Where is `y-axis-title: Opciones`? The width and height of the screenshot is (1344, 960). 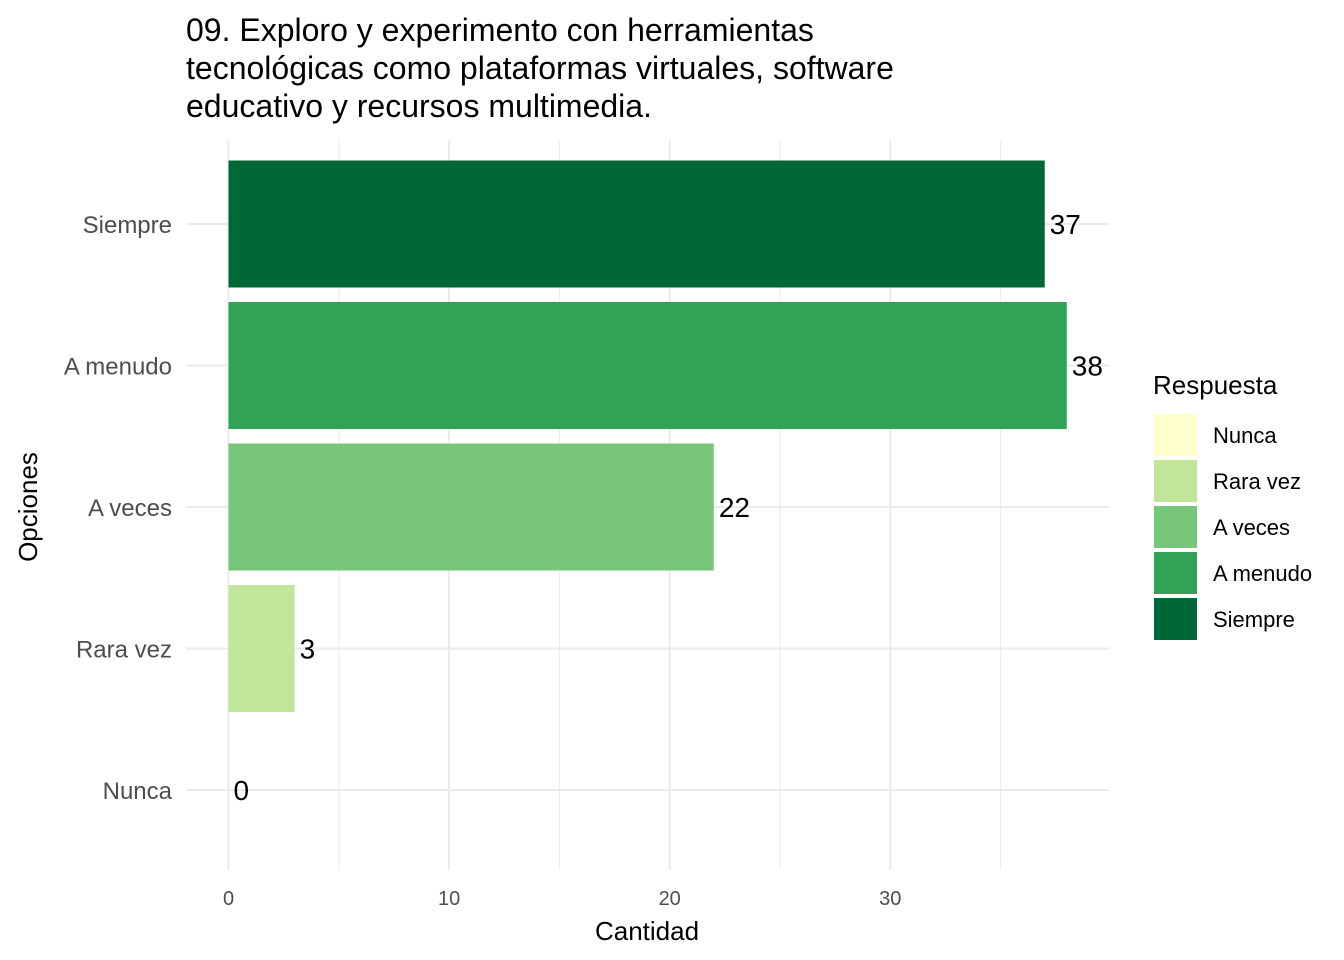
y-axis-title: Opciones is located at coordinates (28, 507).